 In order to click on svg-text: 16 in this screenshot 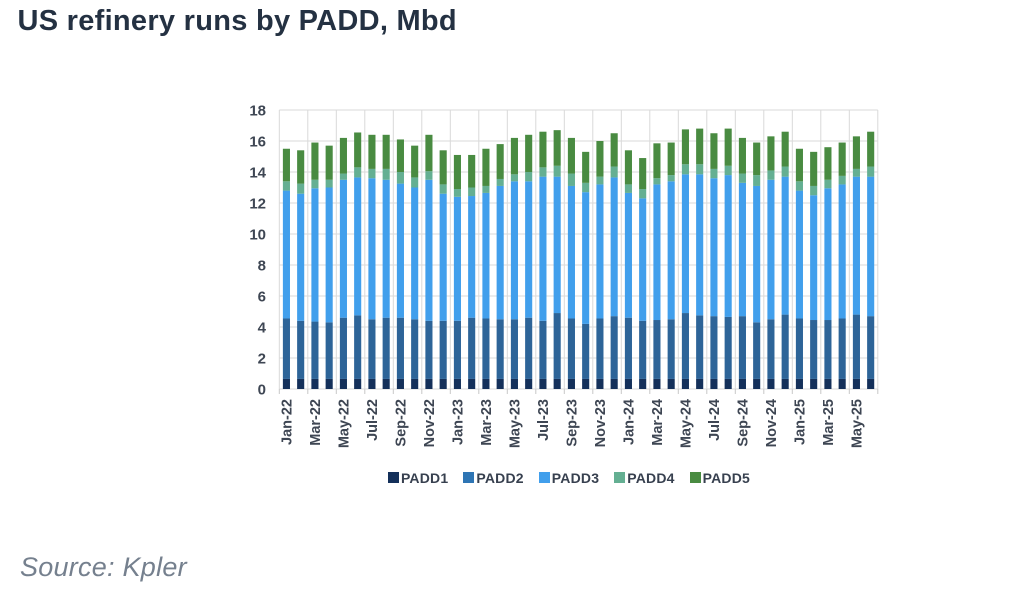, I will do `click(257, 141)`.